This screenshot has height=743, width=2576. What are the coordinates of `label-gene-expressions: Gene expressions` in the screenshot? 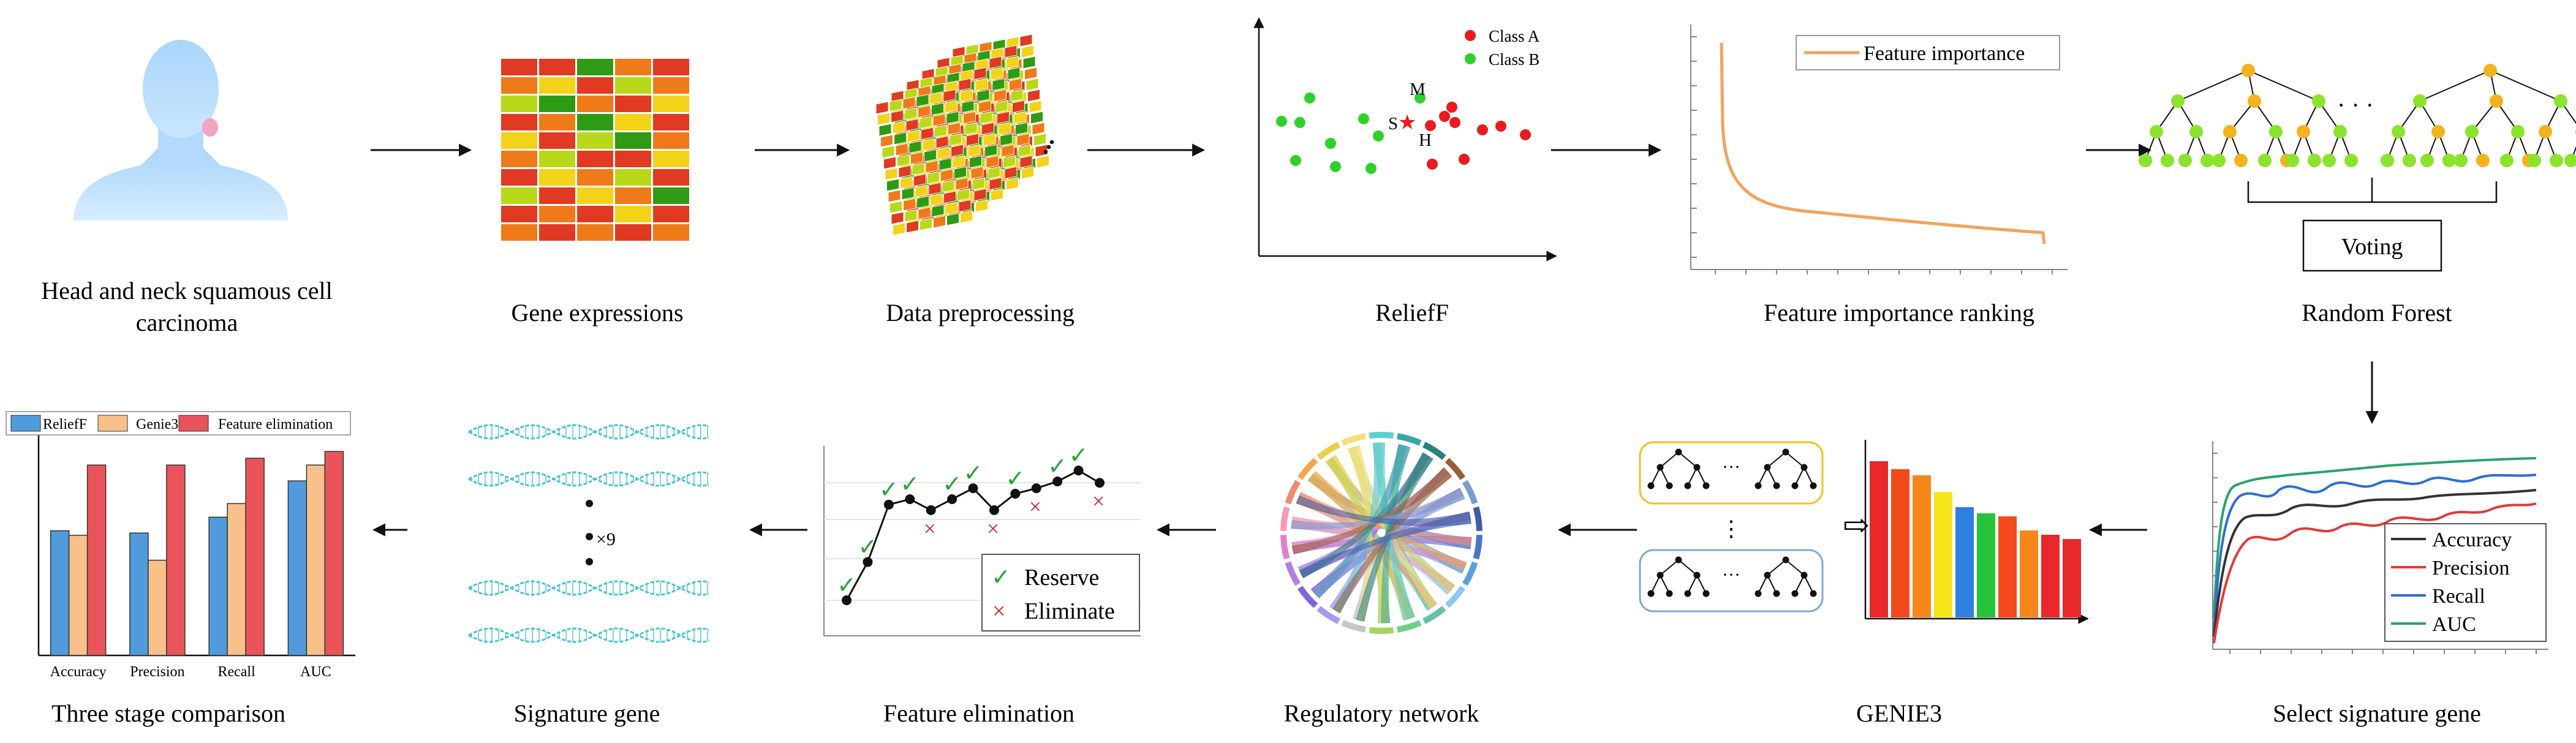 It's located at (597, 312).